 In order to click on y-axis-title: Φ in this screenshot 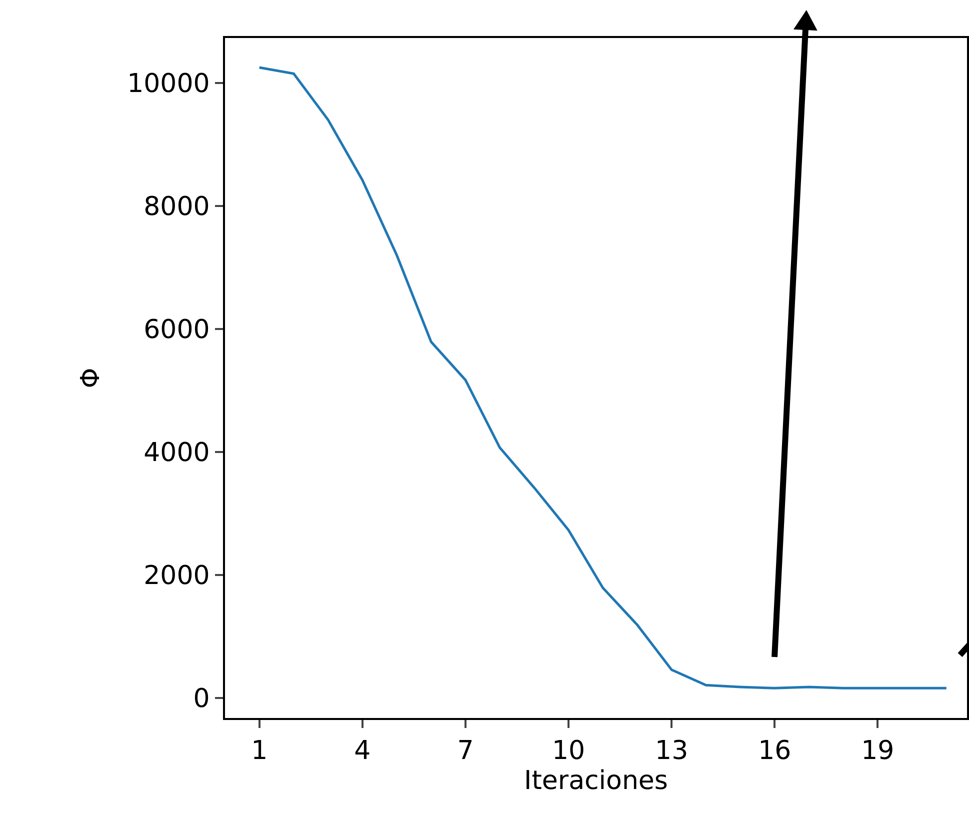, I will do `click(91, 378)`.